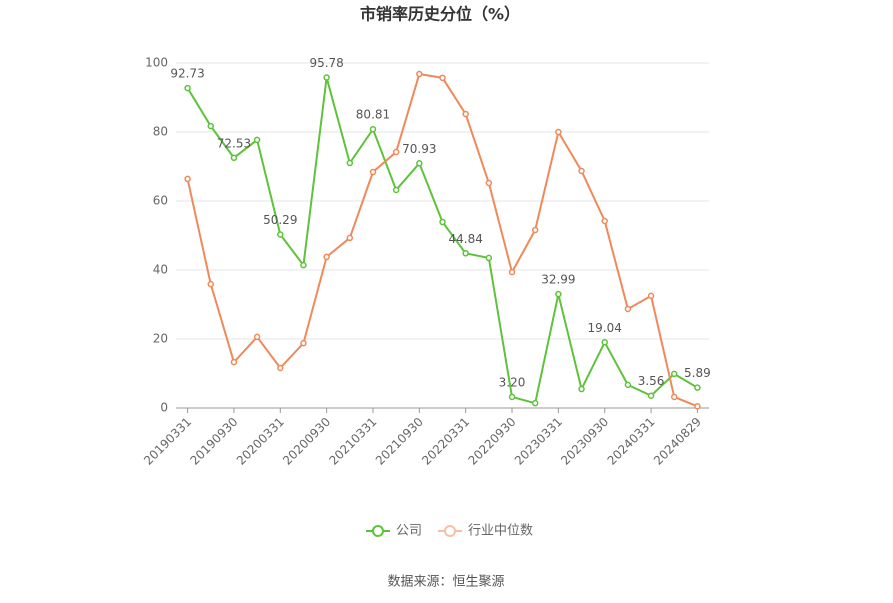 This screenshot has height=603, width=893. I want to click on y-tick-label: 0, so click(164, 408).